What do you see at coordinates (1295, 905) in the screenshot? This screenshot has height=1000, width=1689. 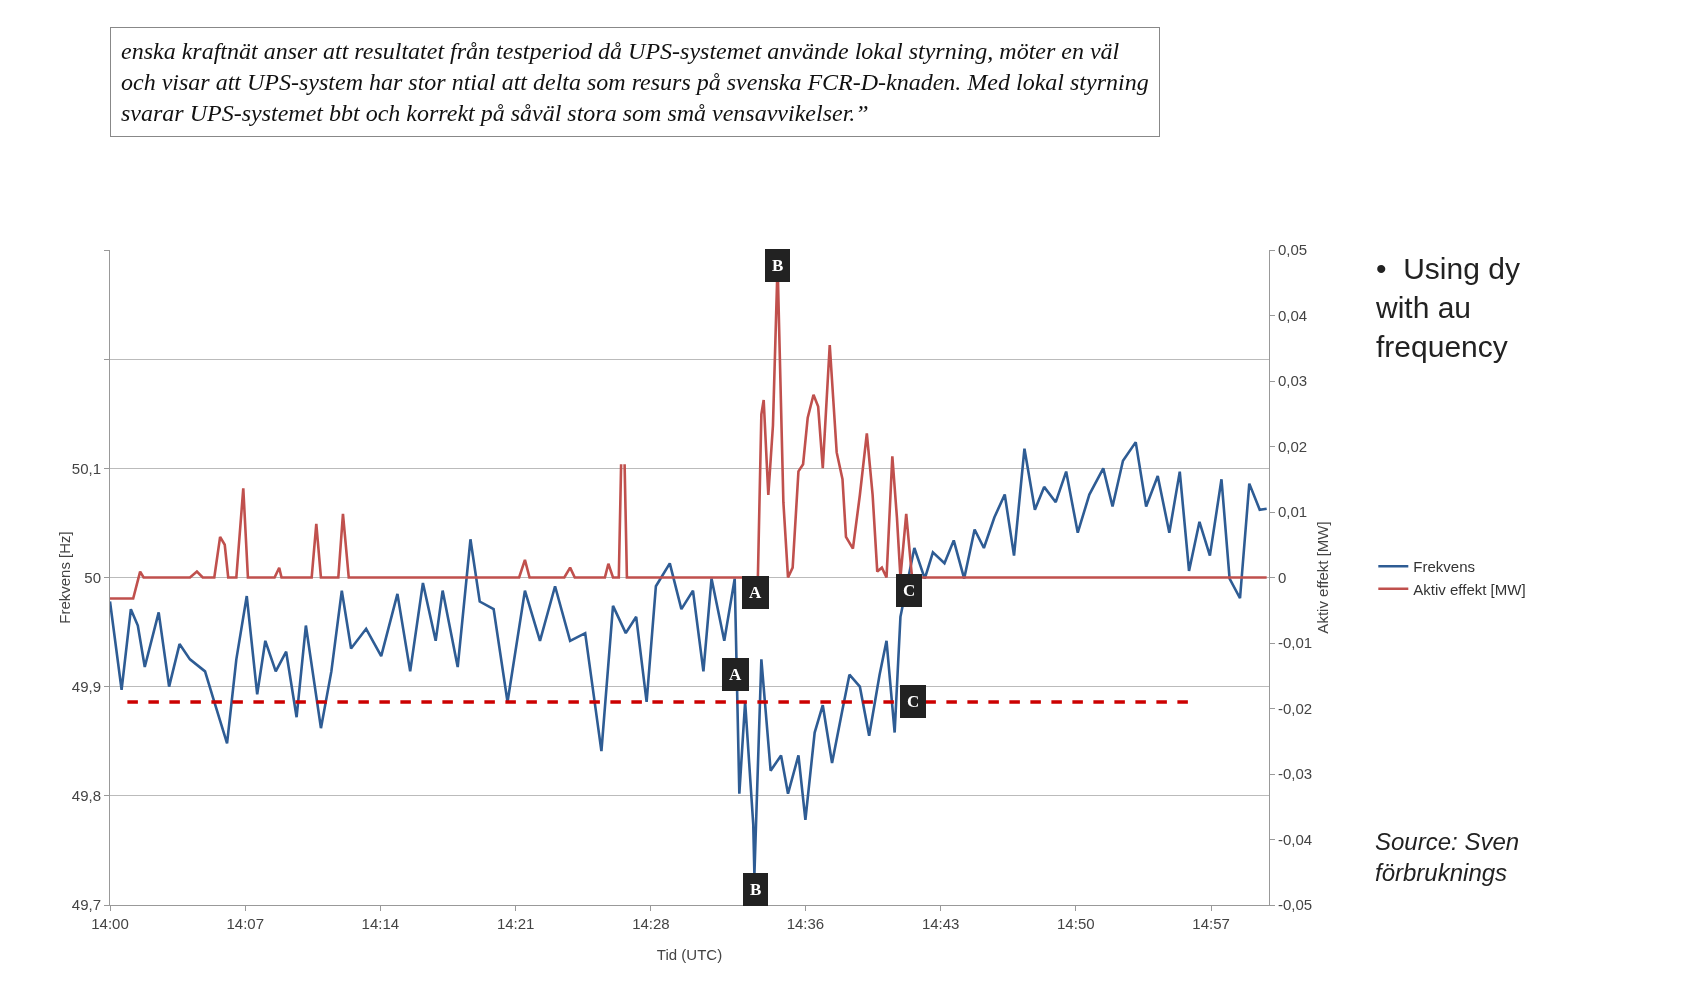 I see `y2-tick-label: -0,05` at bounding box center [1295, 905].